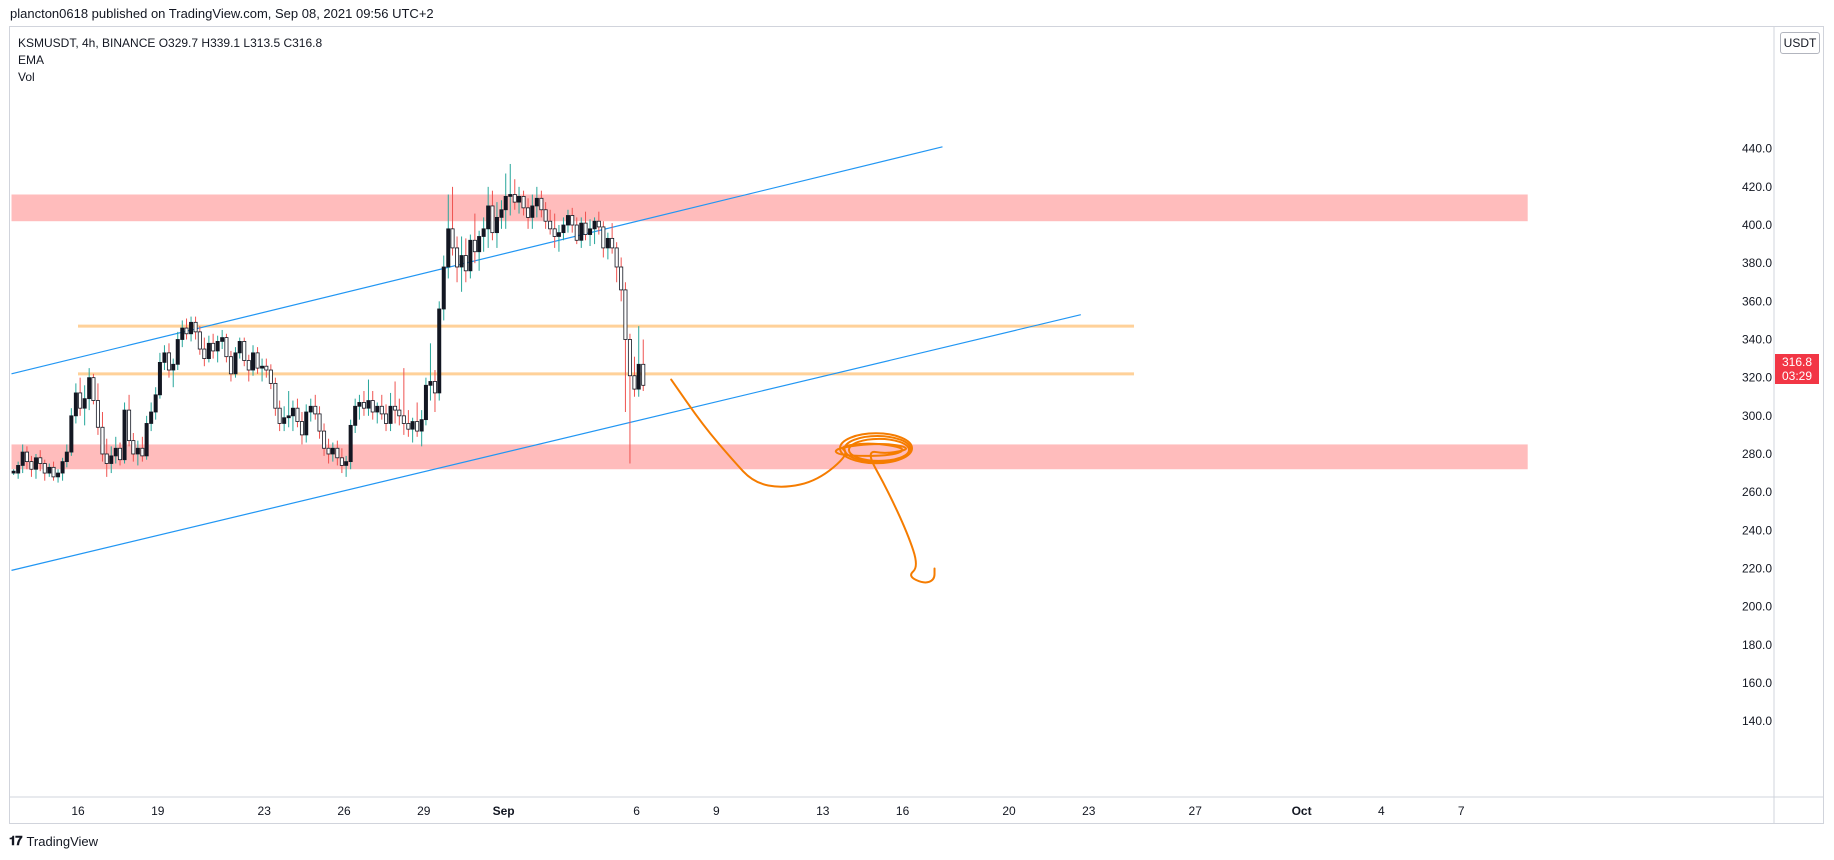 The width and height of the screenshot is (1834, 860). I want to click on y-tick-label: 440.0, so click(1757, 149).